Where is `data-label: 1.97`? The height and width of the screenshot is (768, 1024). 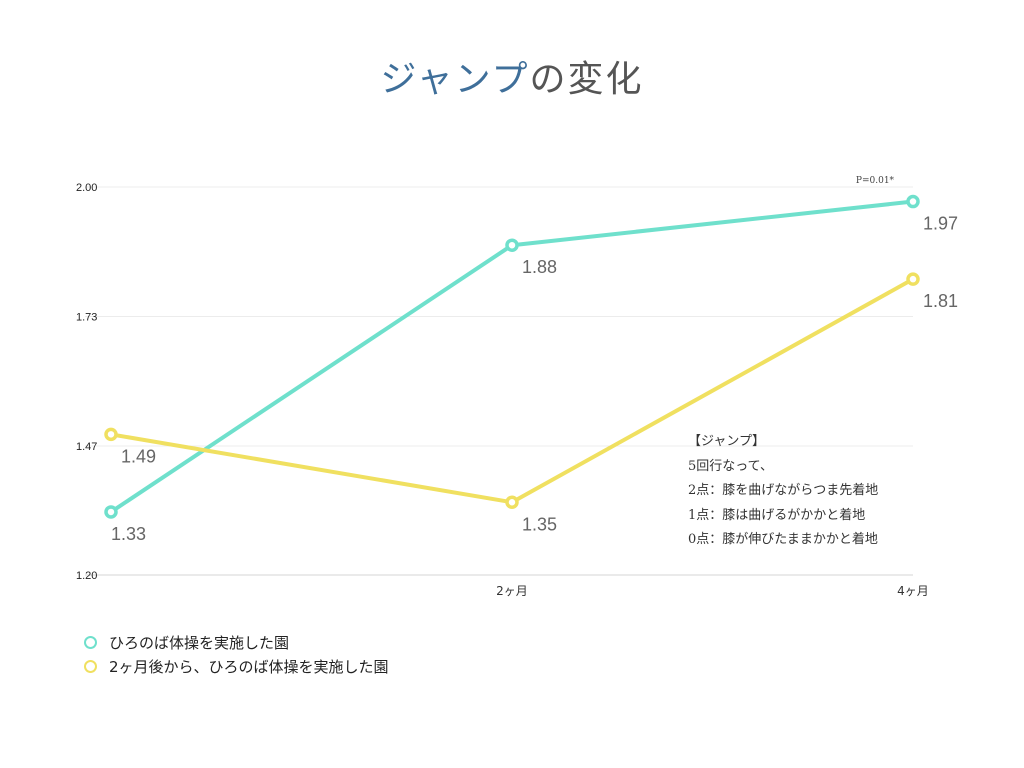 data-label: 1.97 is located at coordinates (940, 224).